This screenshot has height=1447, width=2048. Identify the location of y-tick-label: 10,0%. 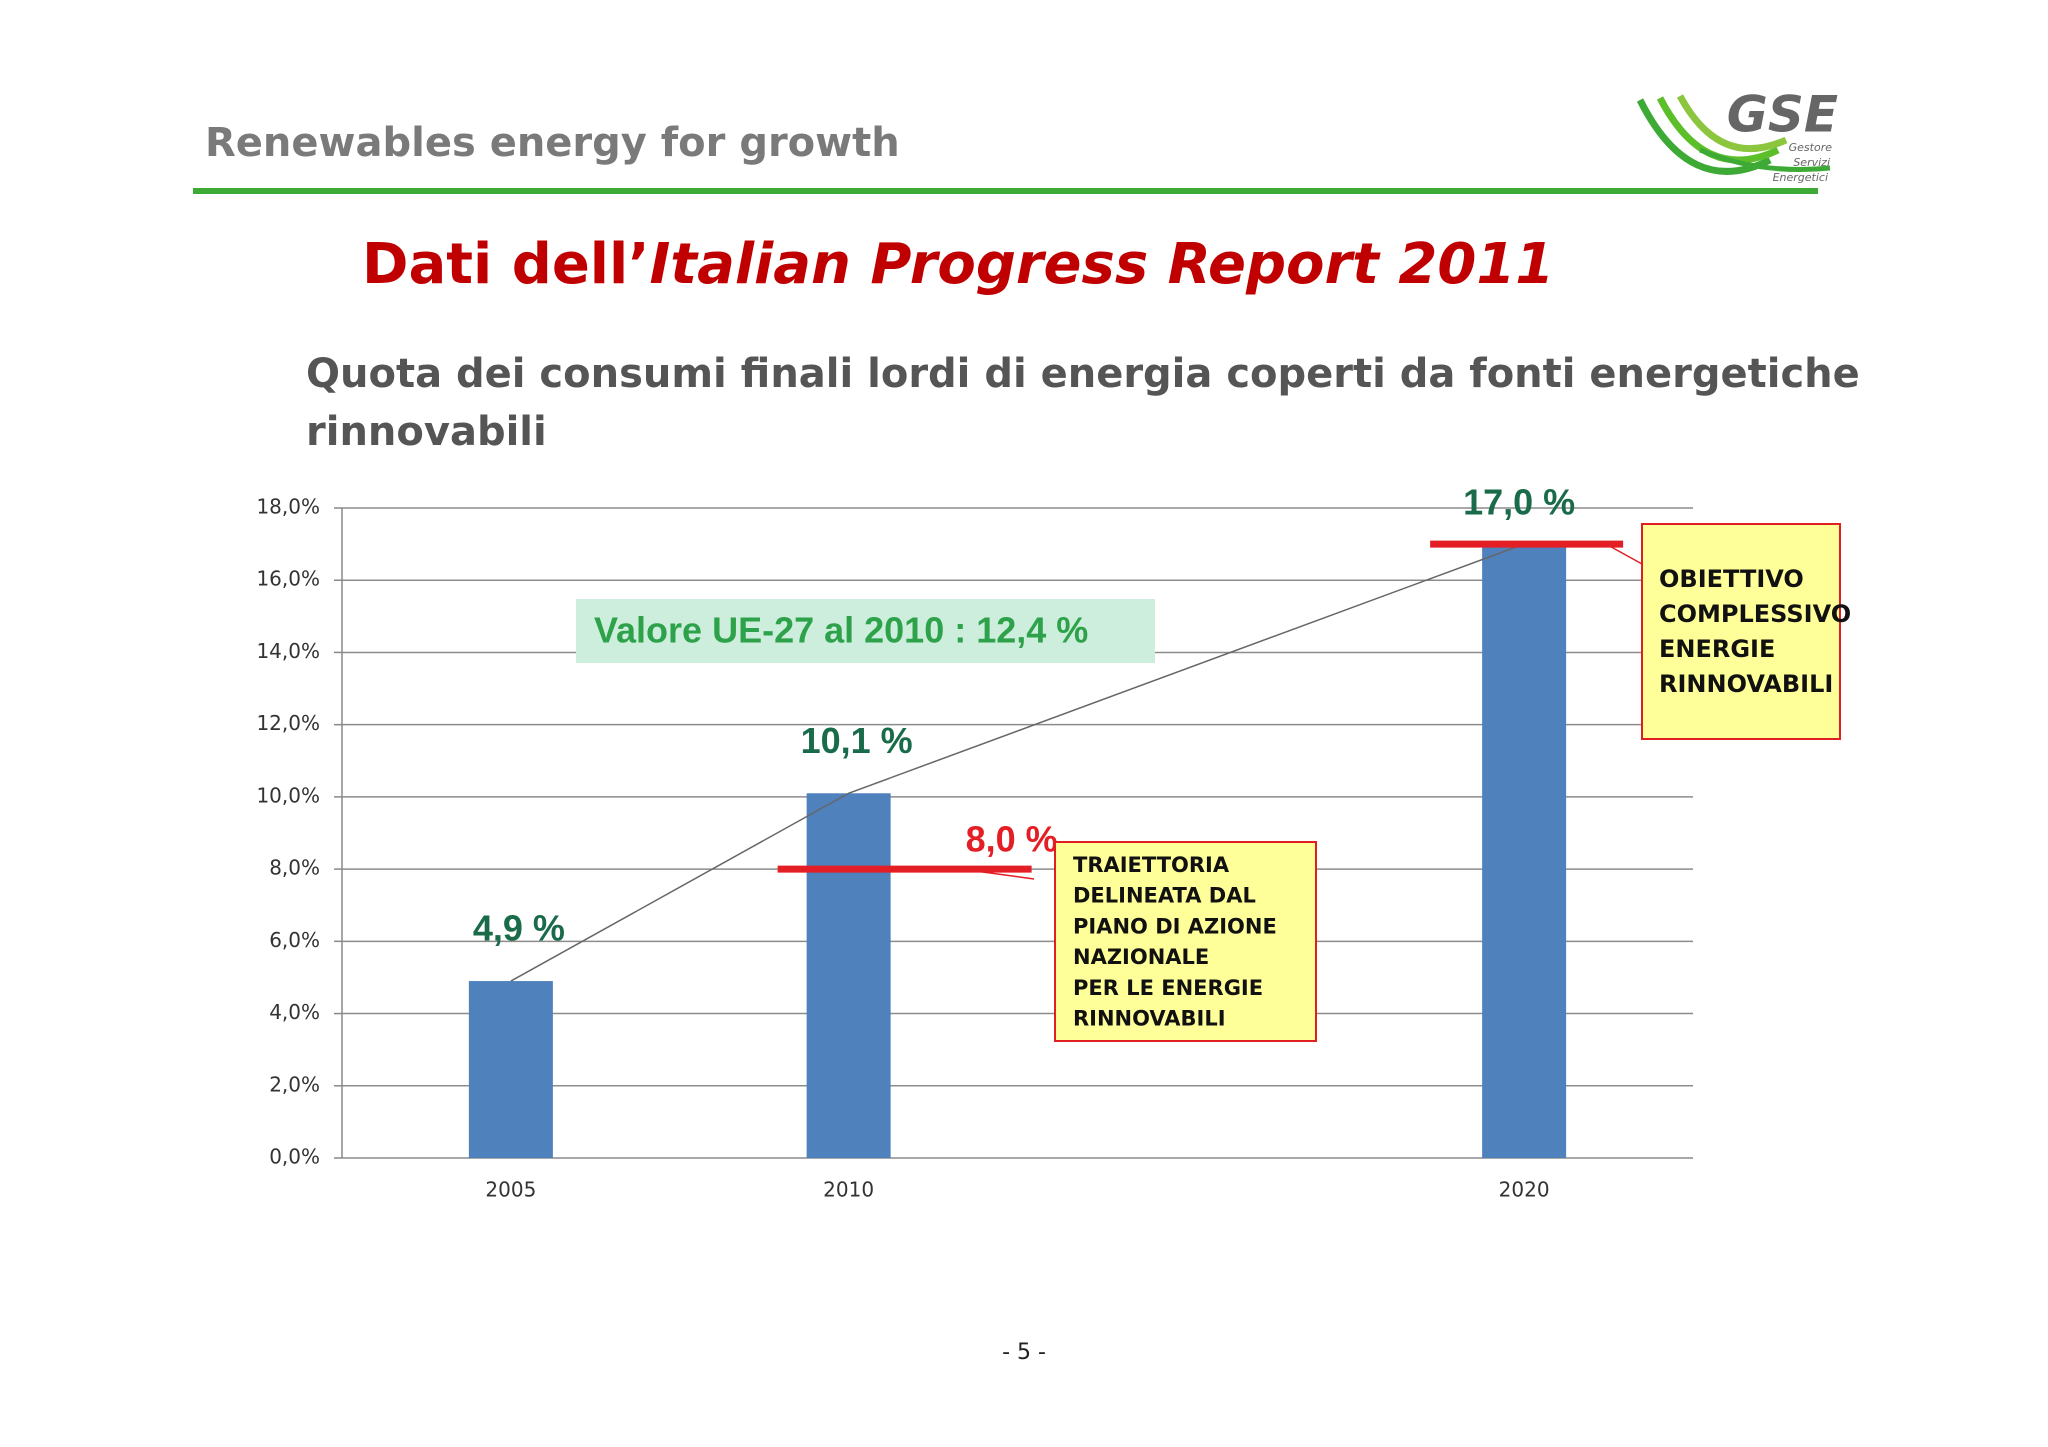
(288, 795).